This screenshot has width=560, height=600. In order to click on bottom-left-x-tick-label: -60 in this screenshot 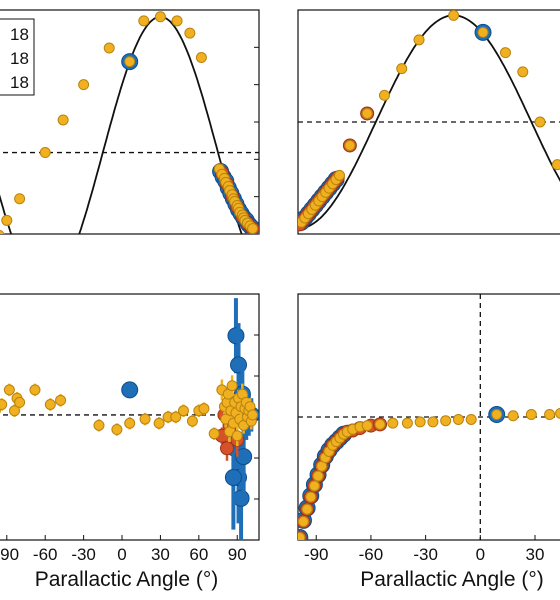, I will do `click(45, 554)`.